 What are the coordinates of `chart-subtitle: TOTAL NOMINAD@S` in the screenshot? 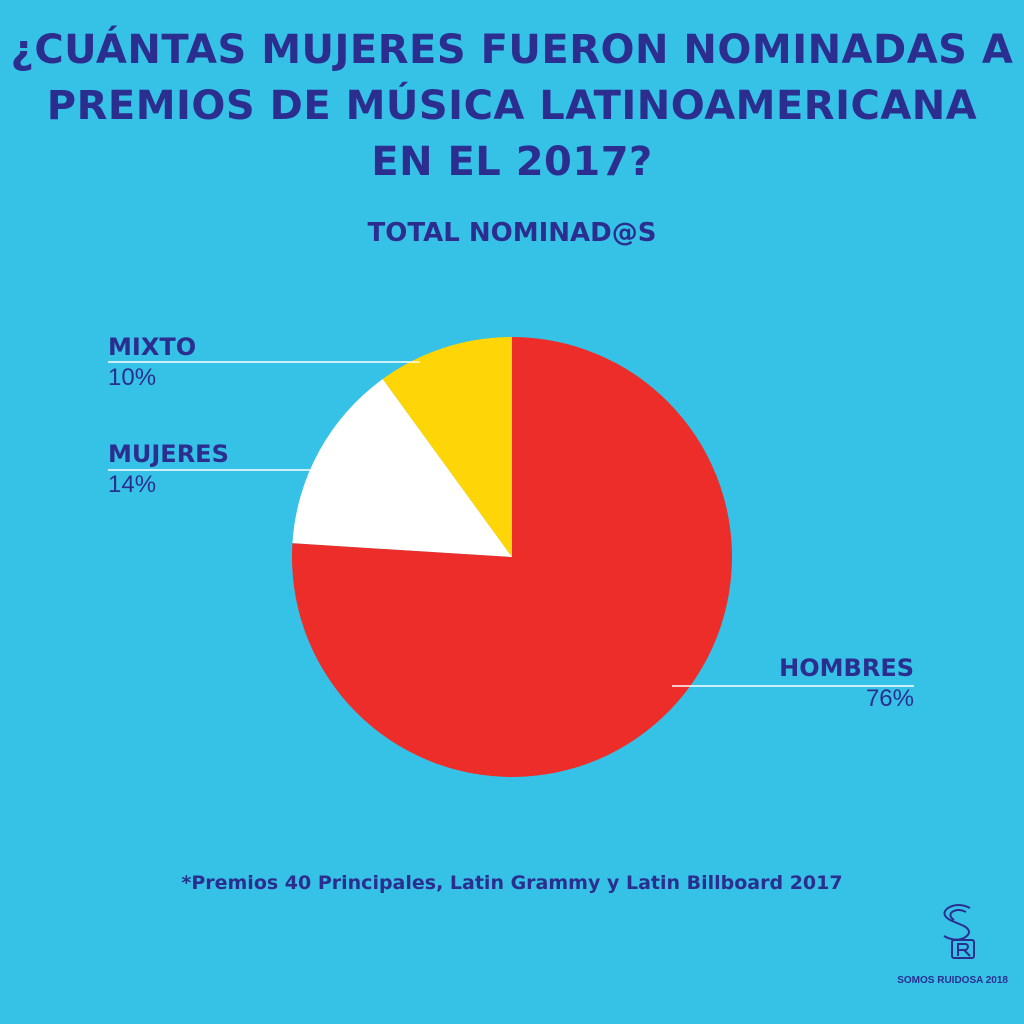 It's located at (512, 233).